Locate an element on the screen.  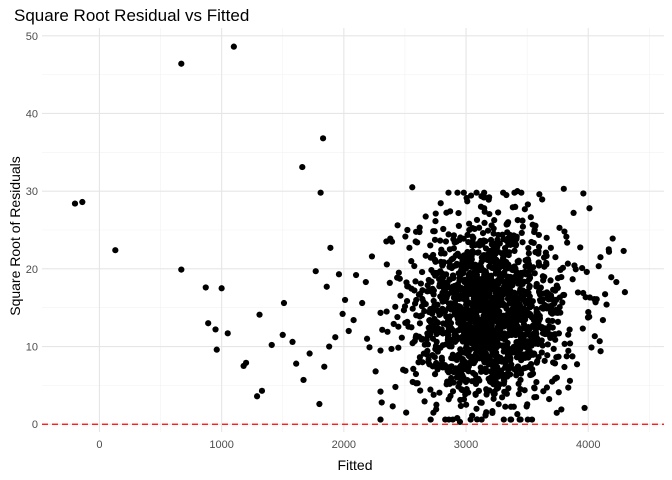
y-axis-ticks: 0 10 20 30 40 50 is located at coordinates (32, 231).